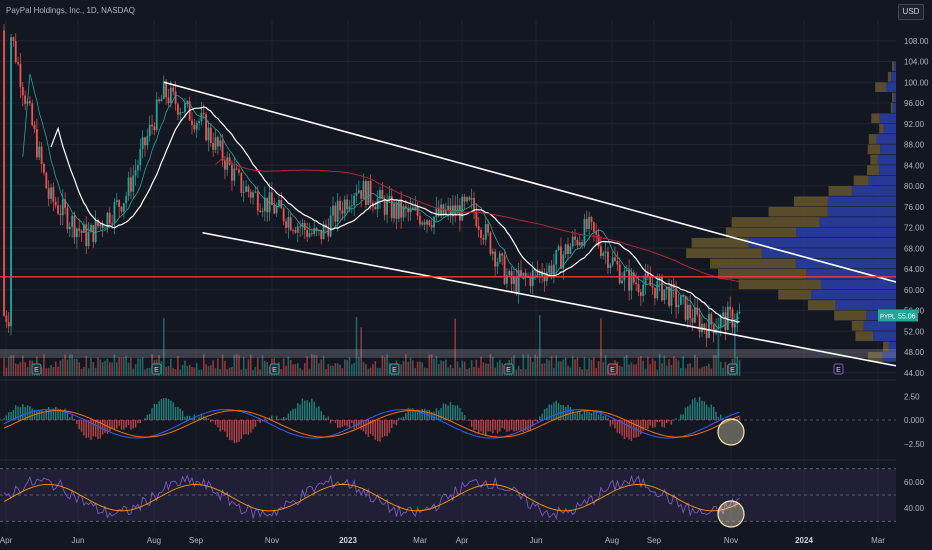  Describe the element at coordinates (154, 540) in the screenshot. I see `time-tick-label: Aug` at that location.